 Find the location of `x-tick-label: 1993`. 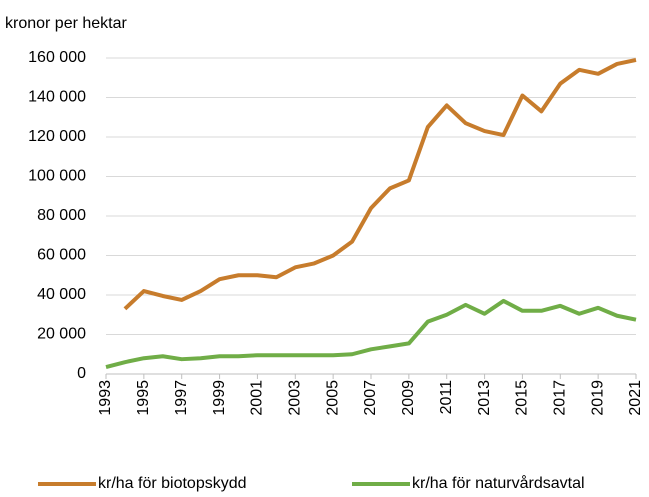

x-tick-label: 1993 is located at coordinates (105, 398).